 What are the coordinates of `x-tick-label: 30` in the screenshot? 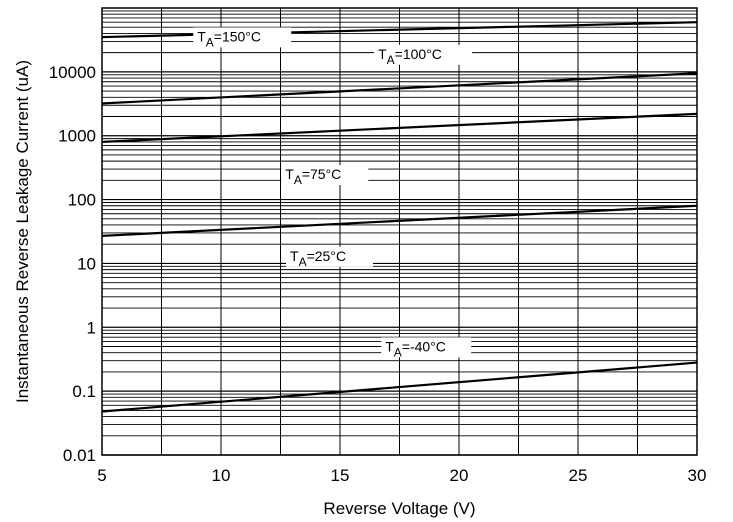 It's located at (697, 475).